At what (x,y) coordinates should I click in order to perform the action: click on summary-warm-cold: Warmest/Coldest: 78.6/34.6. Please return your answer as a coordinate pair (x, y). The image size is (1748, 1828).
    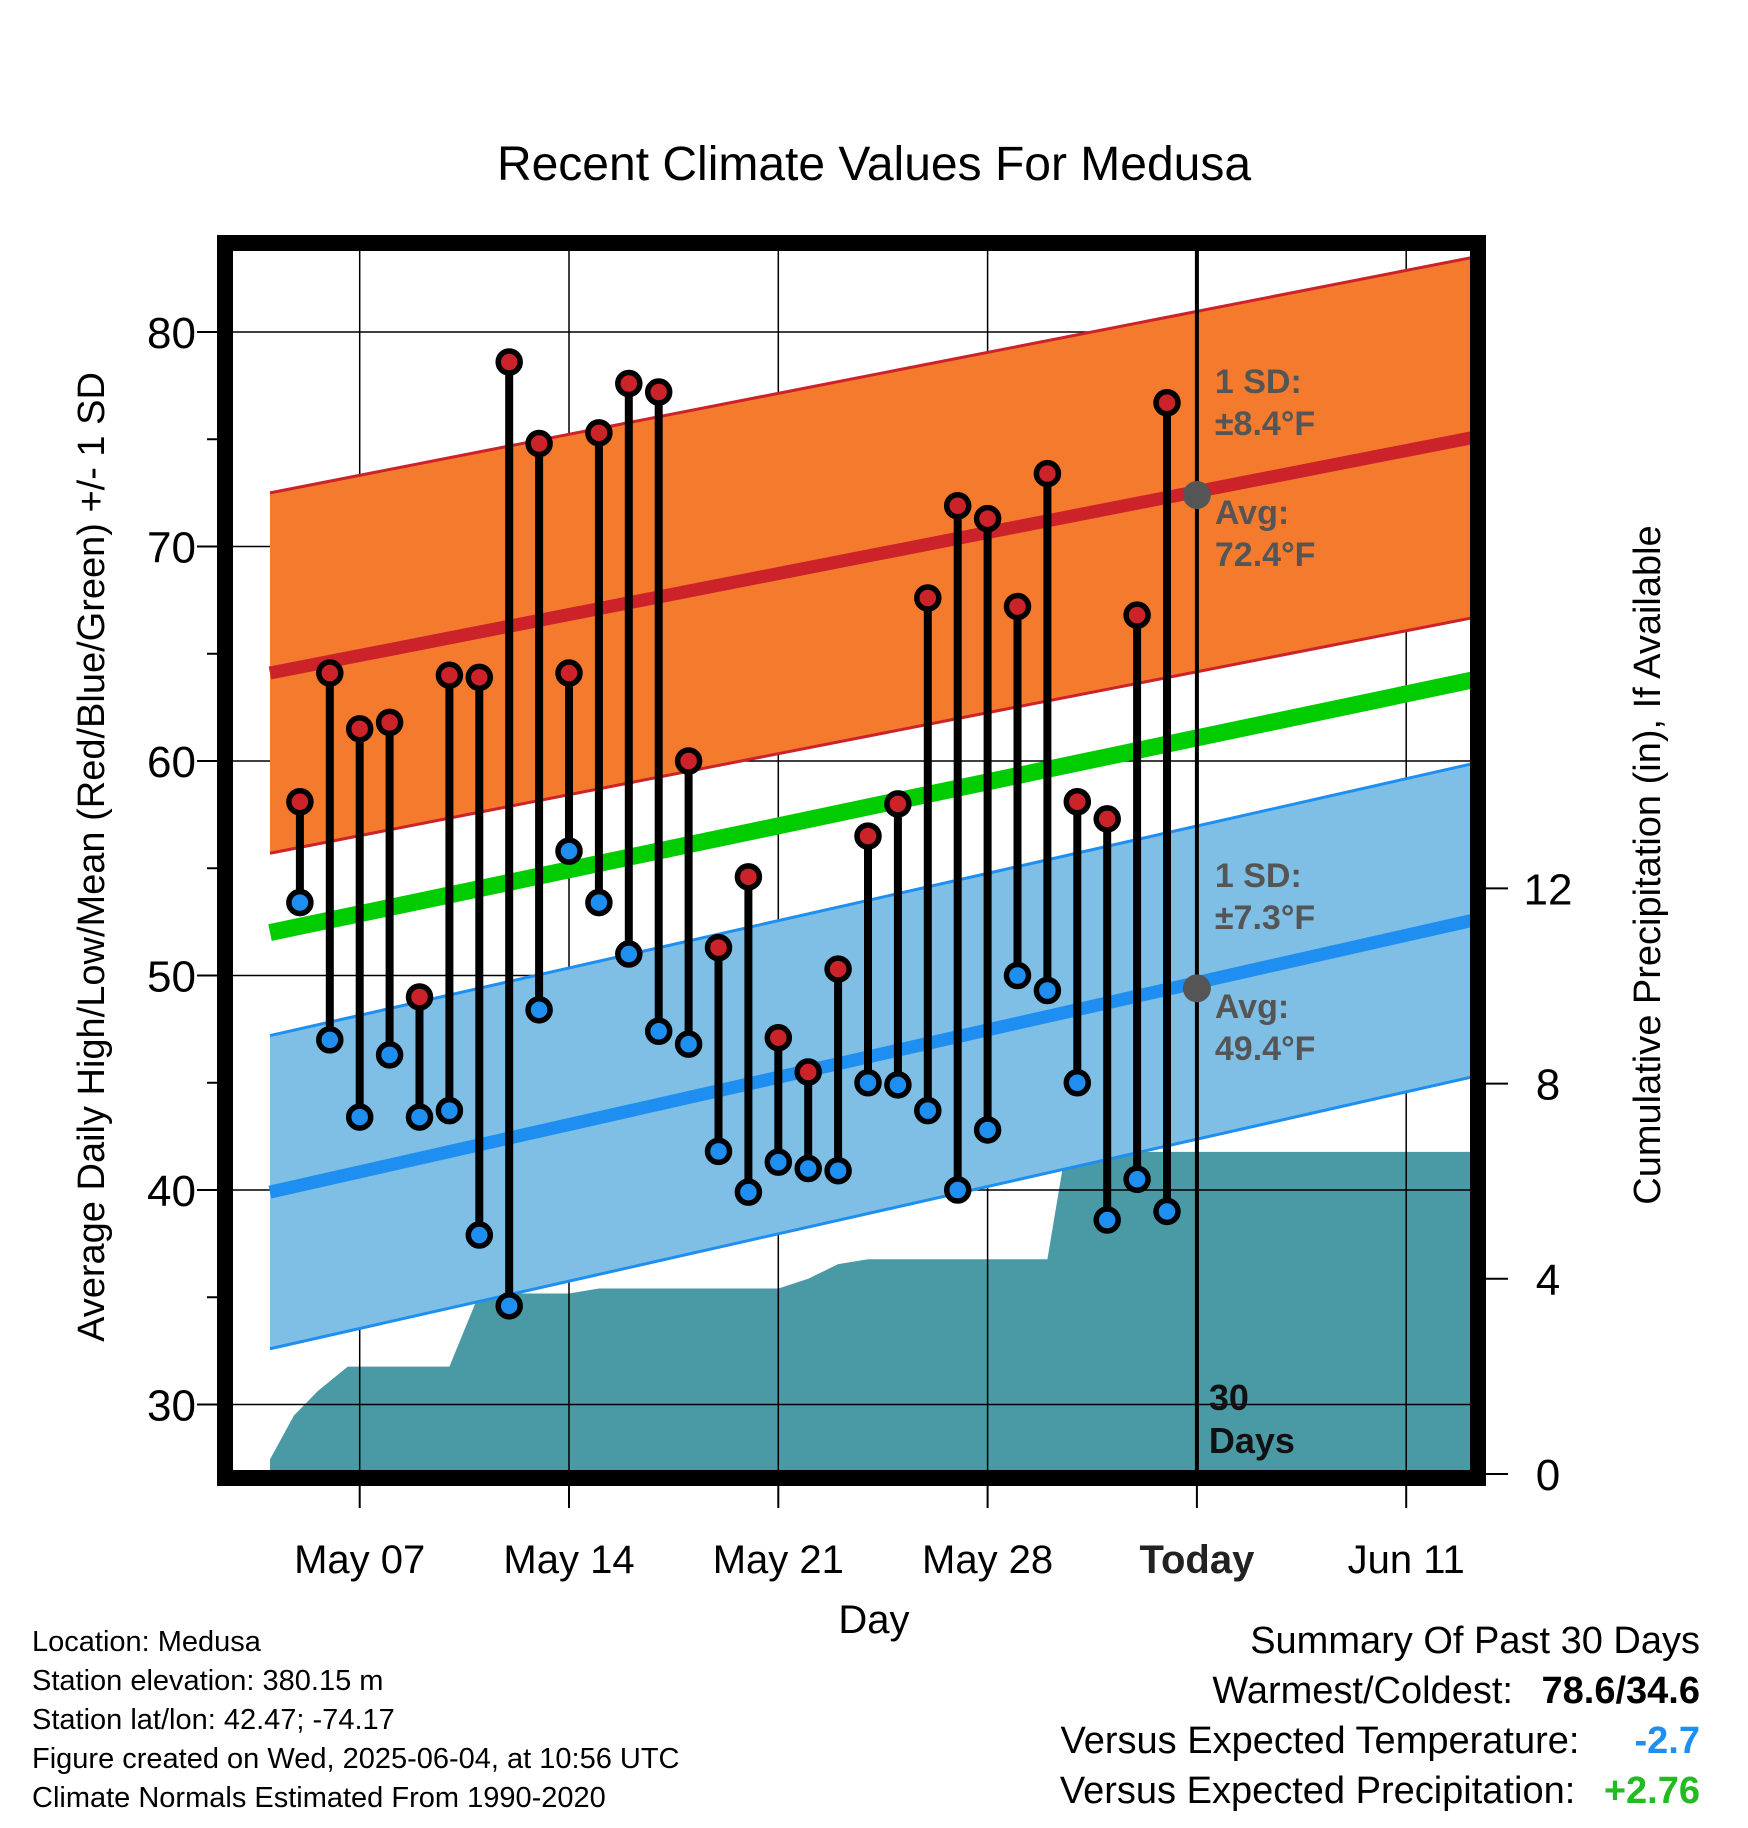
    Looking at the image, I should click on (1380, 1691).